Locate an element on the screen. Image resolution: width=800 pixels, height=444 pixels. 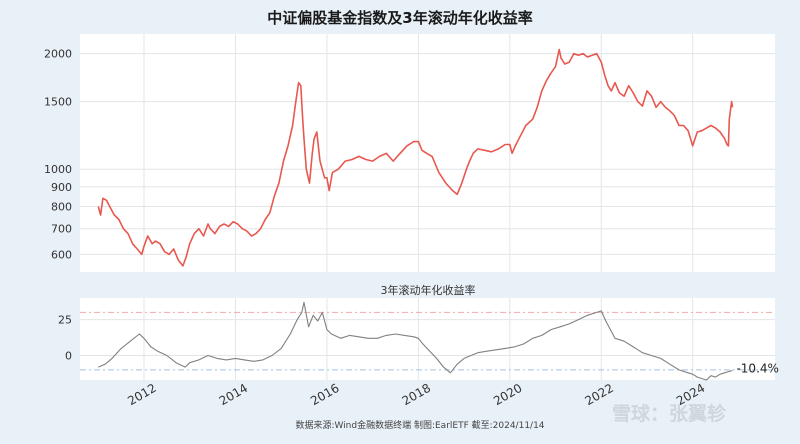
sub-title: 3年滚动年化收益率 is located at coordinates (428, 290).